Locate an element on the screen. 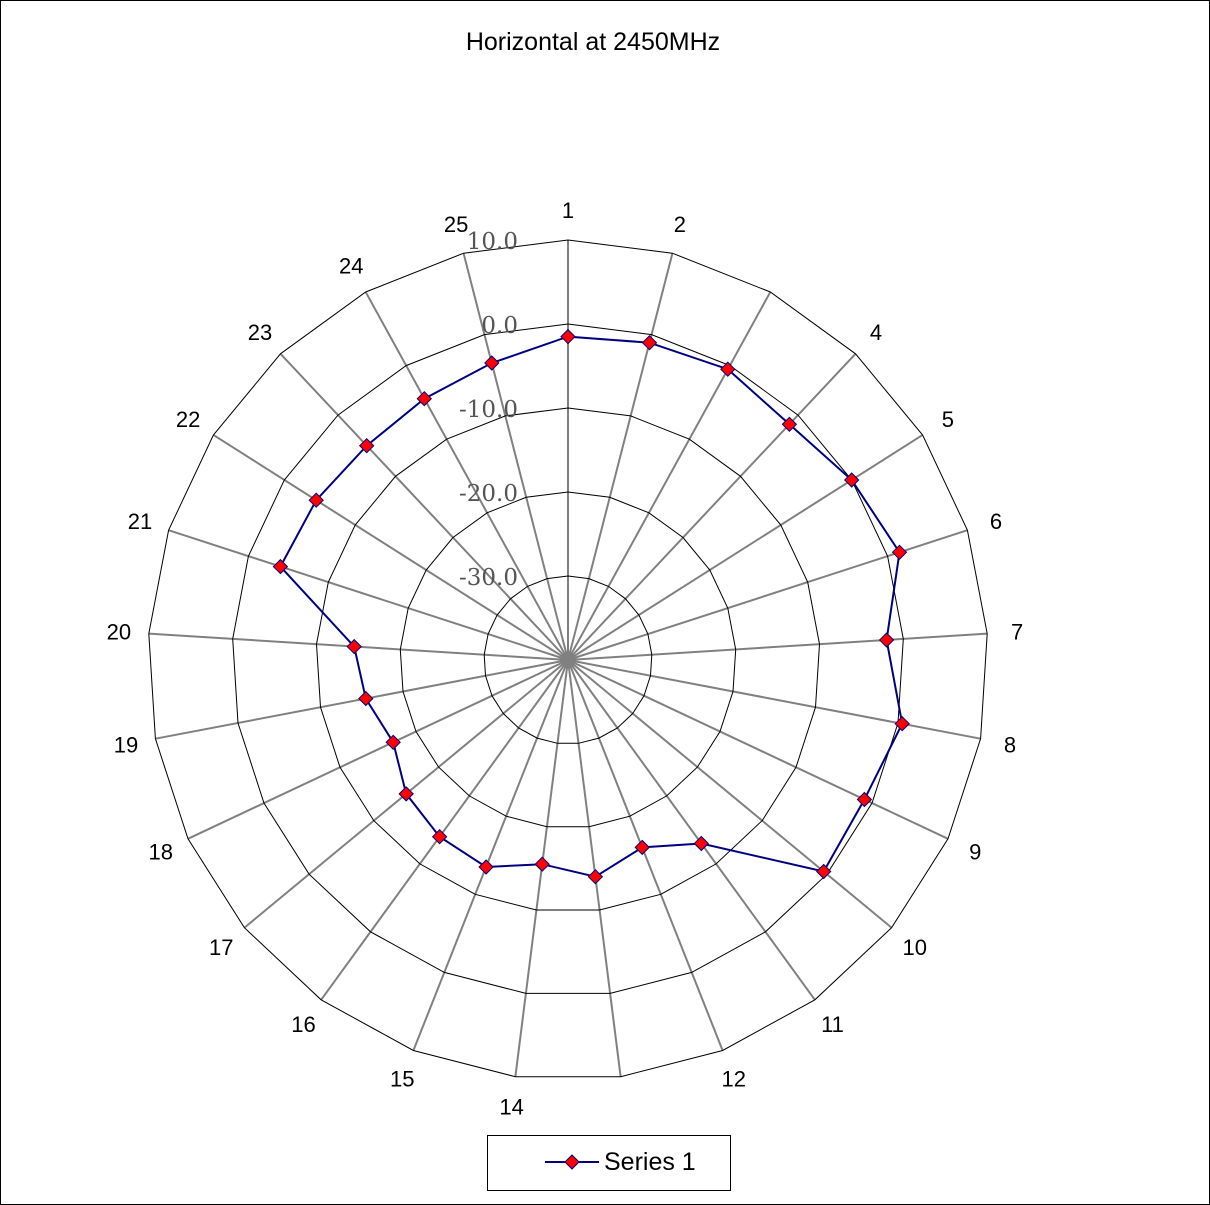  category-label: 25 is located at coordinates (456, 224).